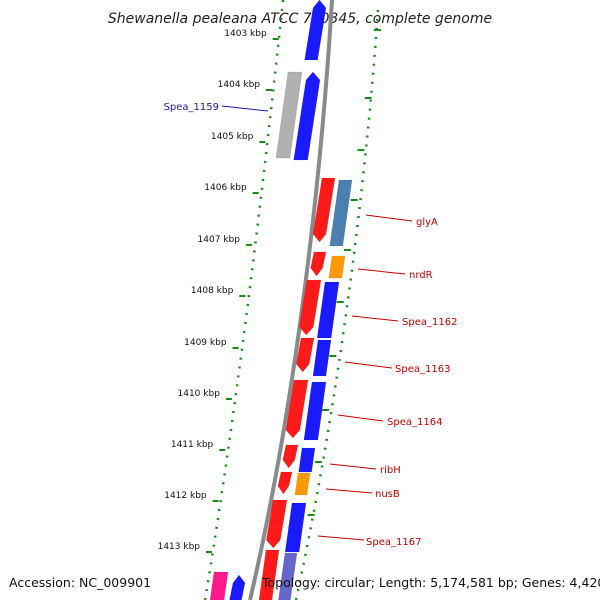 Image resolution: width=600 pixels, height=600 pixels. I want to click on gene-label-right: nrdR, so click(421, 275).